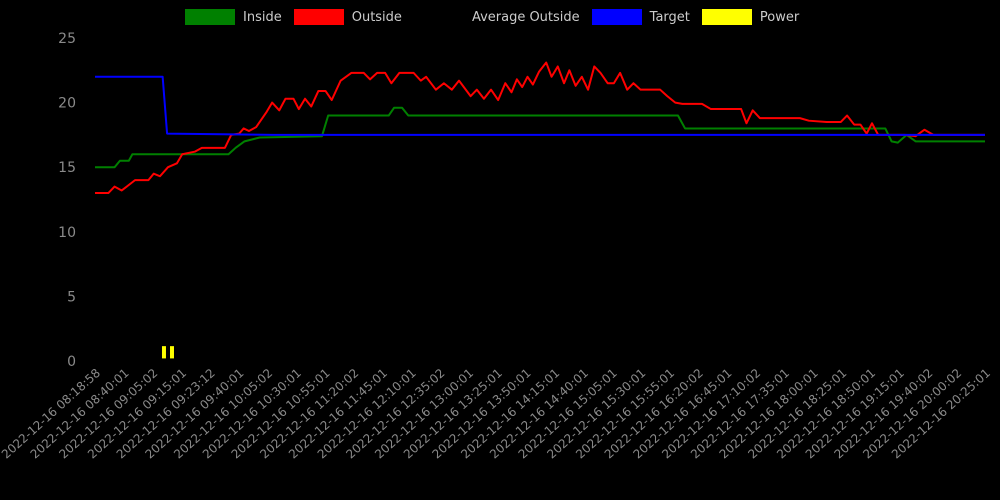  What do you see at coordinates (616, 17) in the screenshot?
I see `legend-swatch-target-icon` at bounding box center [616, 17].